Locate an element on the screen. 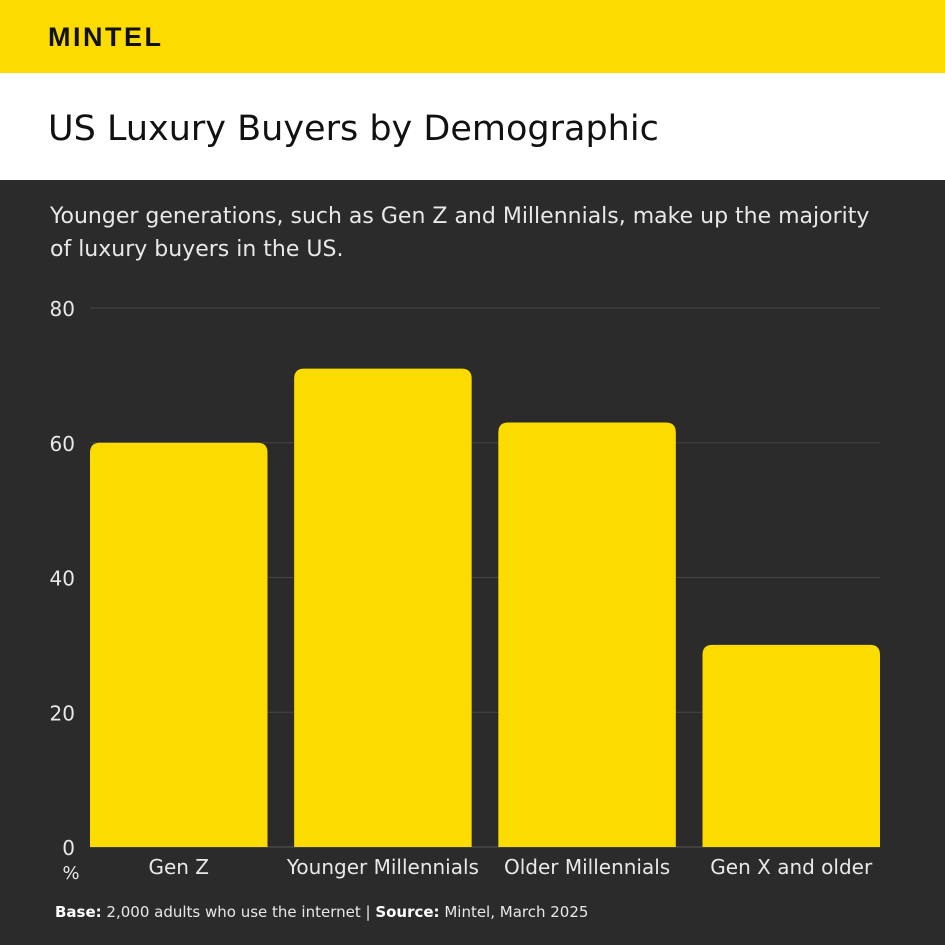 The image size is (945, 945). source-text: Mintel, March 2025 is located at coordinates (514, 912).